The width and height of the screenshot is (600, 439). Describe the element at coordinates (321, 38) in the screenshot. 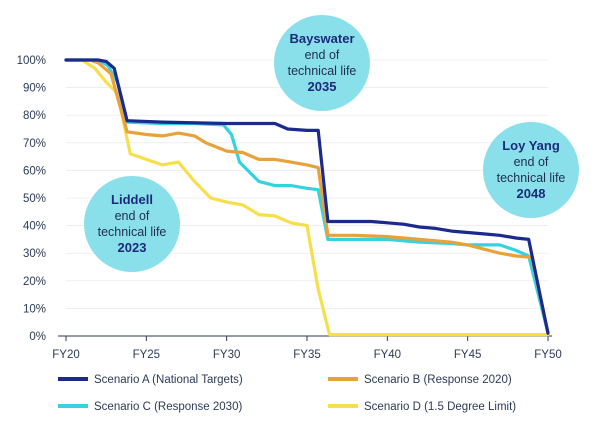

I see `annotation-title: Bayswater` at that location.